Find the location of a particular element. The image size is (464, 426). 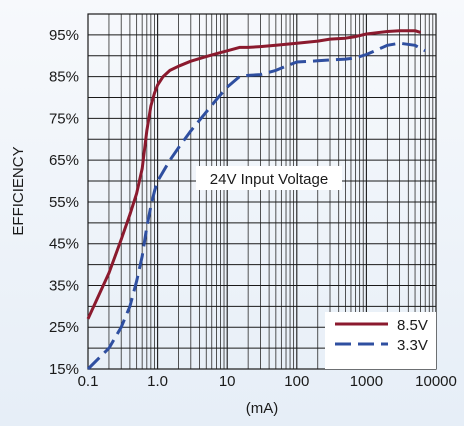

x-tick-label: 100 is located at coordinates (296, 381).